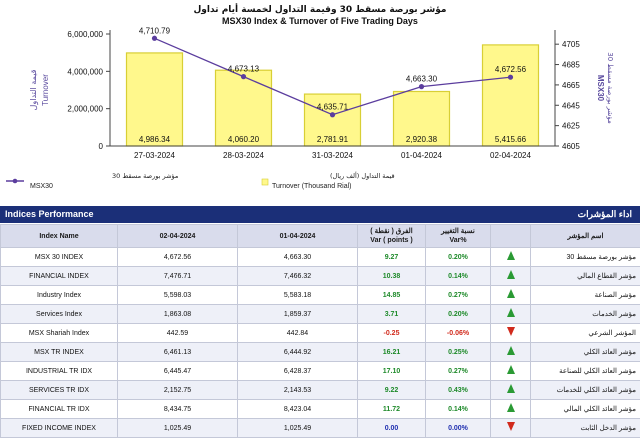  I want to click on x-tick-label: 31-03-2024, so click(332, 155).